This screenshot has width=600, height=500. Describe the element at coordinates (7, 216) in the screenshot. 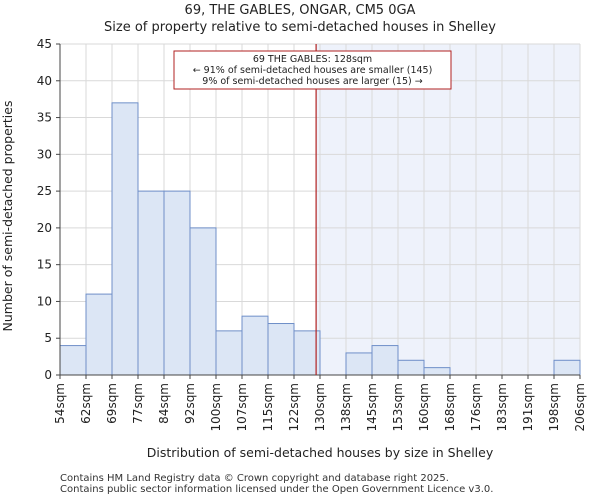

I see `y-axis-label: Number of semi-detached properties` at that location.